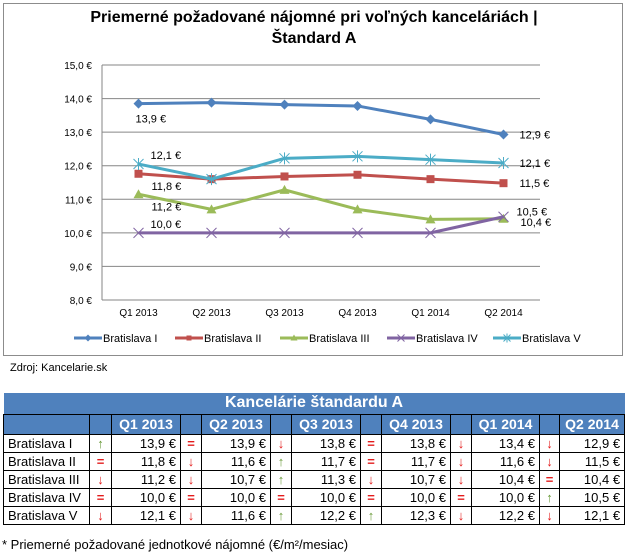 This screenshot has height=553, width=628. I want to click on legend-label: Bratislava IV, so click(447, 339).